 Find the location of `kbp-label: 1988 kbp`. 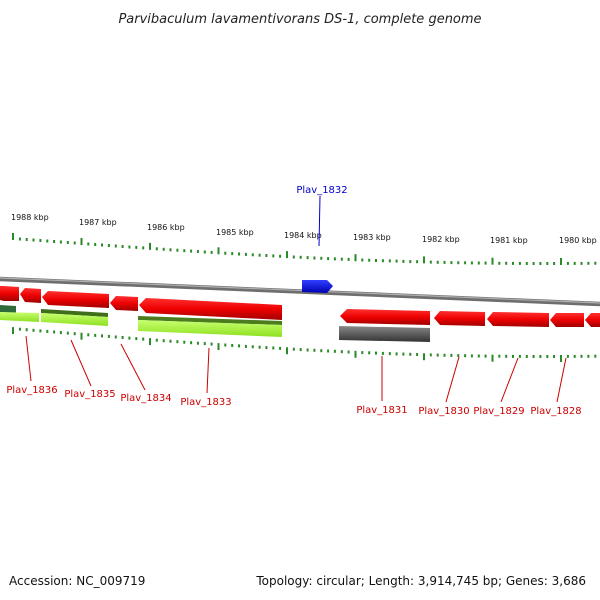

kbp-label: 1988 kbp is located at coordinates (30, 217).